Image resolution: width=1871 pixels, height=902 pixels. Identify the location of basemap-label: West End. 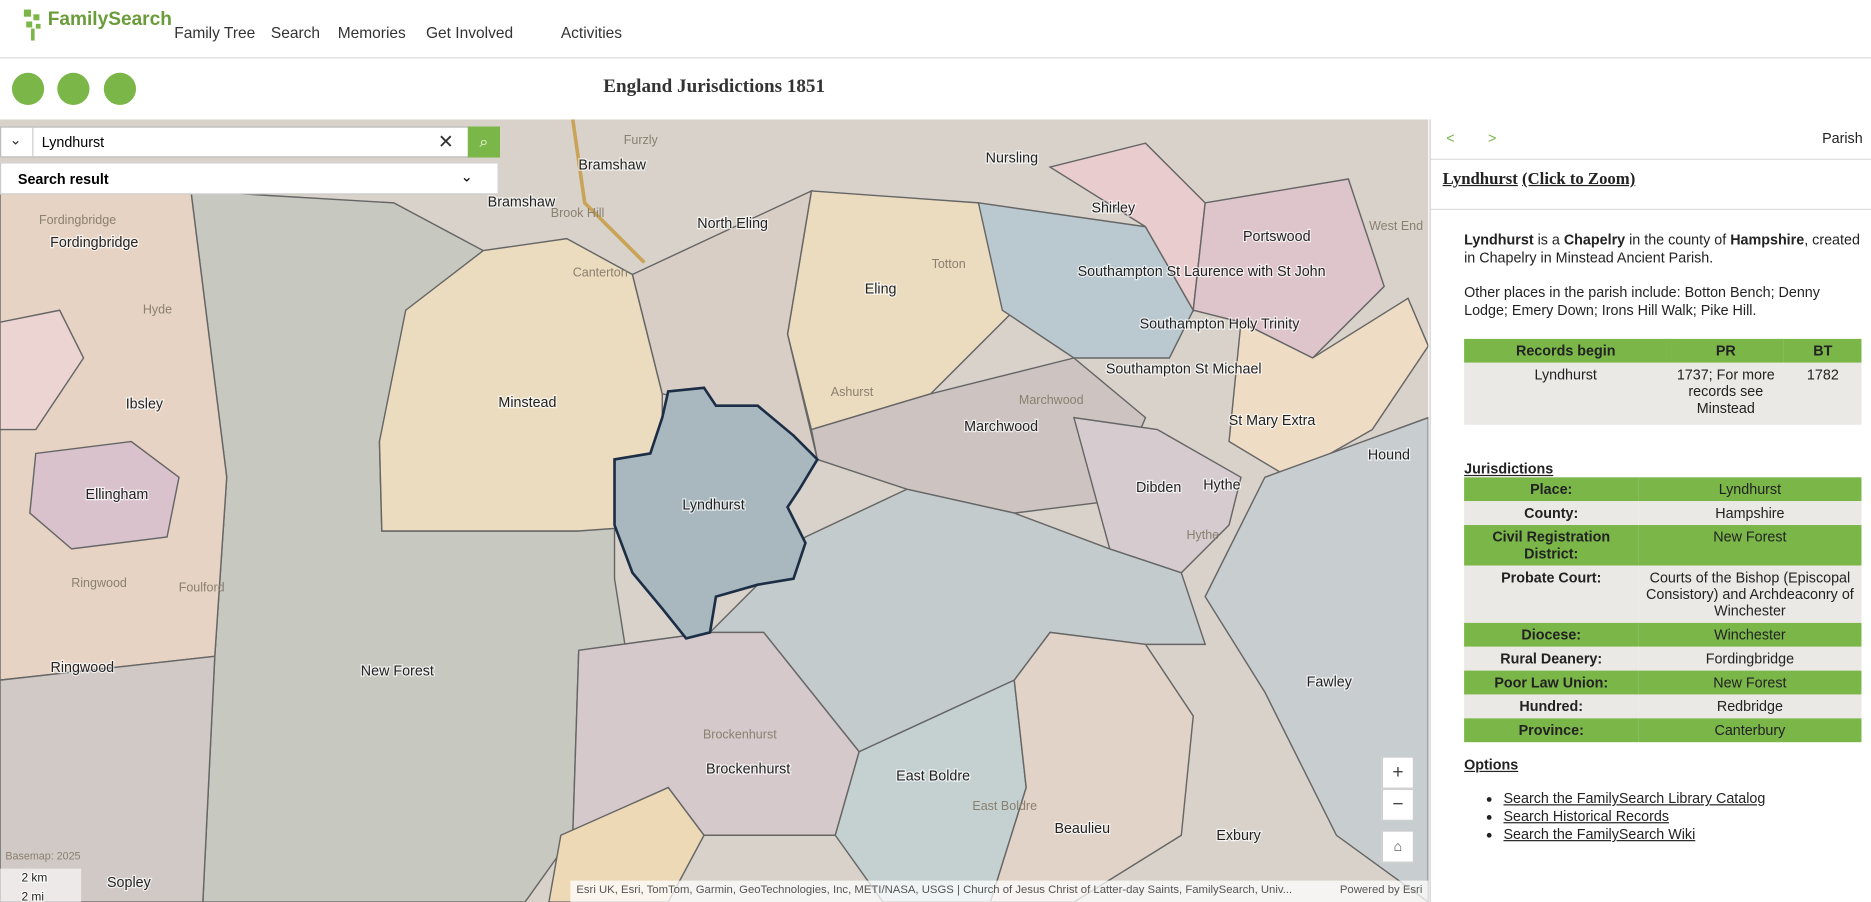
(1396, 226).